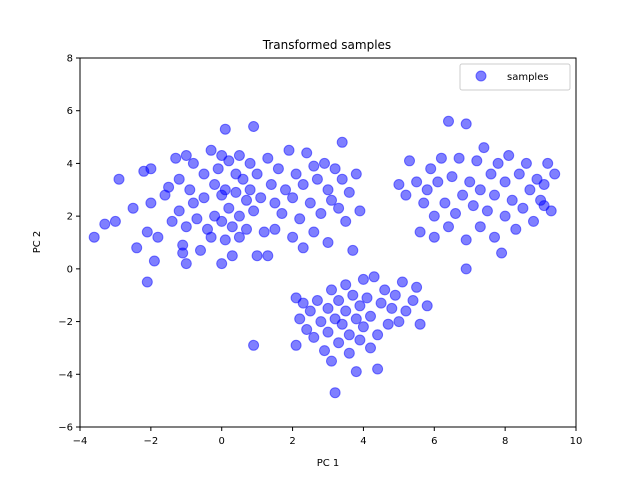 This screenshot has height=480, width=640. I want to click on y-tick-label-6: 6, so click(70, 111).